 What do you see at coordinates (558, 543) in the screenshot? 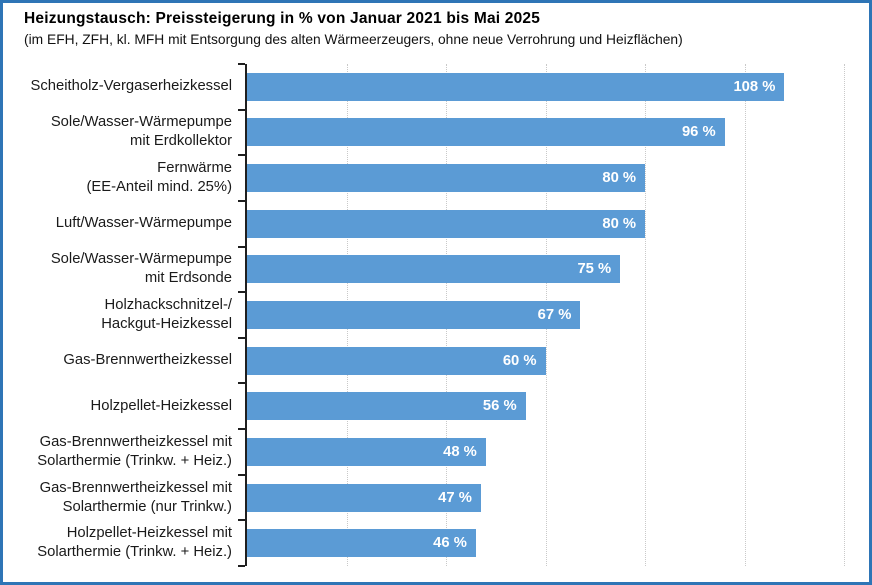
I see `bar-track: 46 %` at bounding box center [558, 543].